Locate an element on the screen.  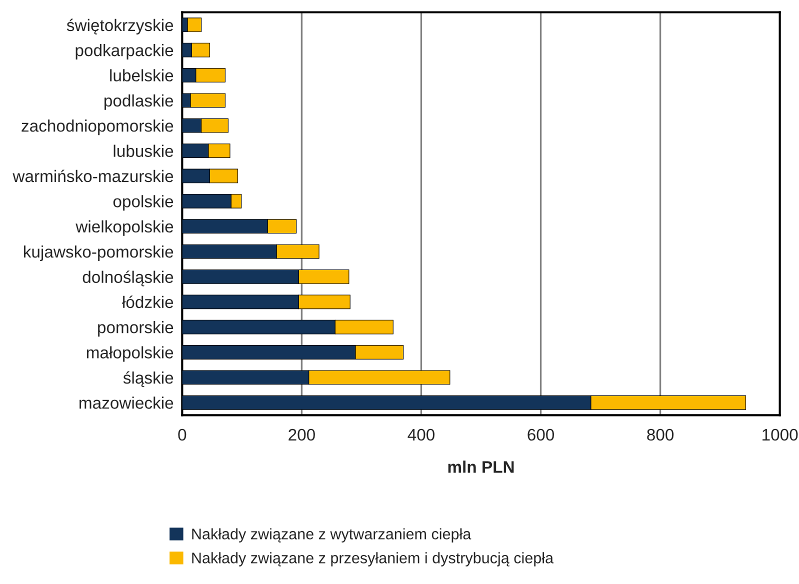
y-tick-label: śląskie is located at coordinates (148, 379).